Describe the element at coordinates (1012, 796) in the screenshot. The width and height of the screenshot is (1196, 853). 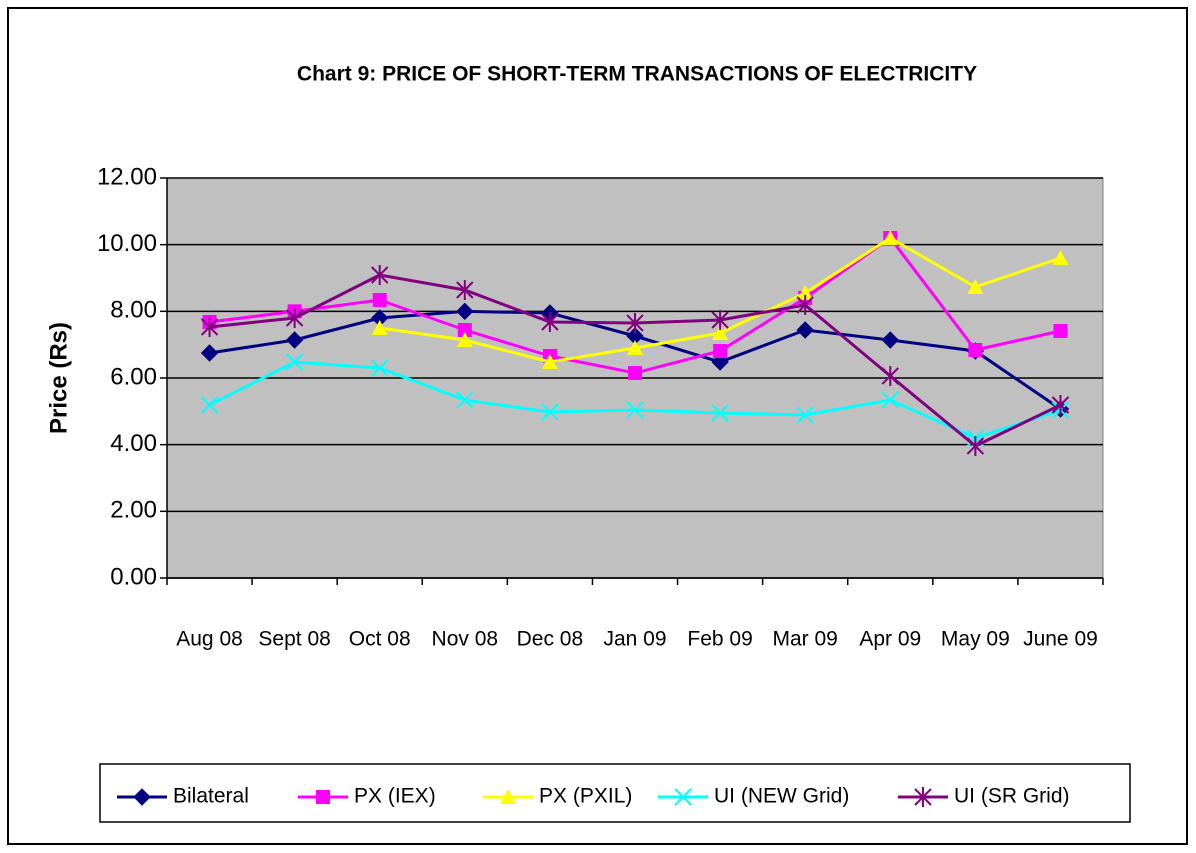
I see `legend-label: UI (SR Grid)` at that location.